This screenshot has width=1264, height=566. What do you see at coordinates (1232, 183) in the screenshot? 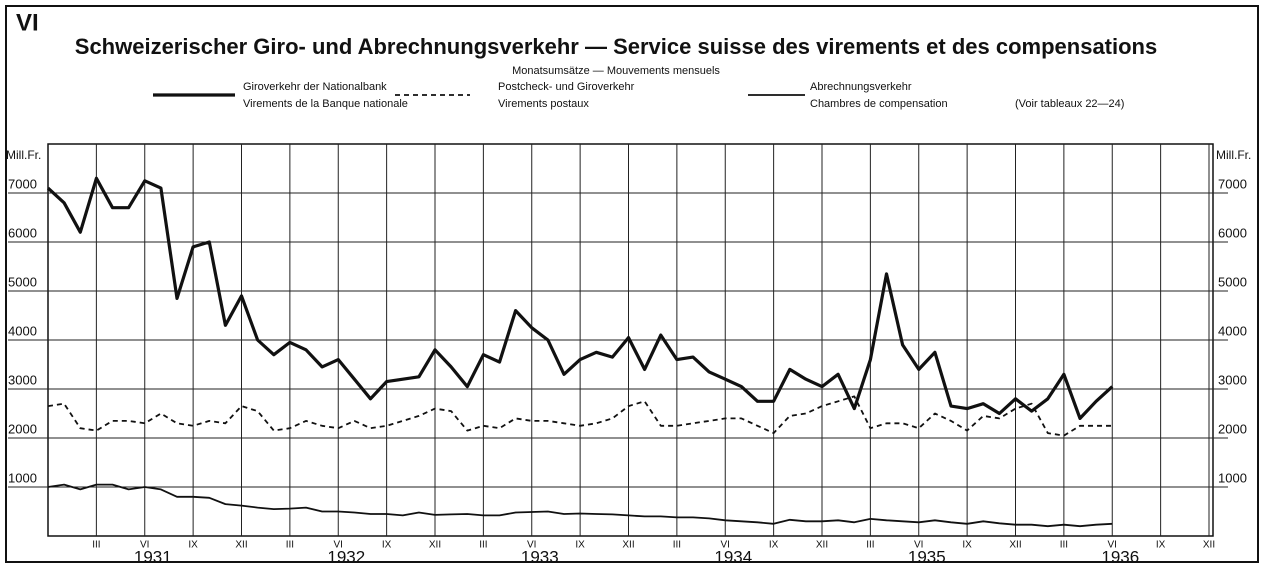
I see `y-tick-label-right: 7000` at bounding box center [1232, 183].